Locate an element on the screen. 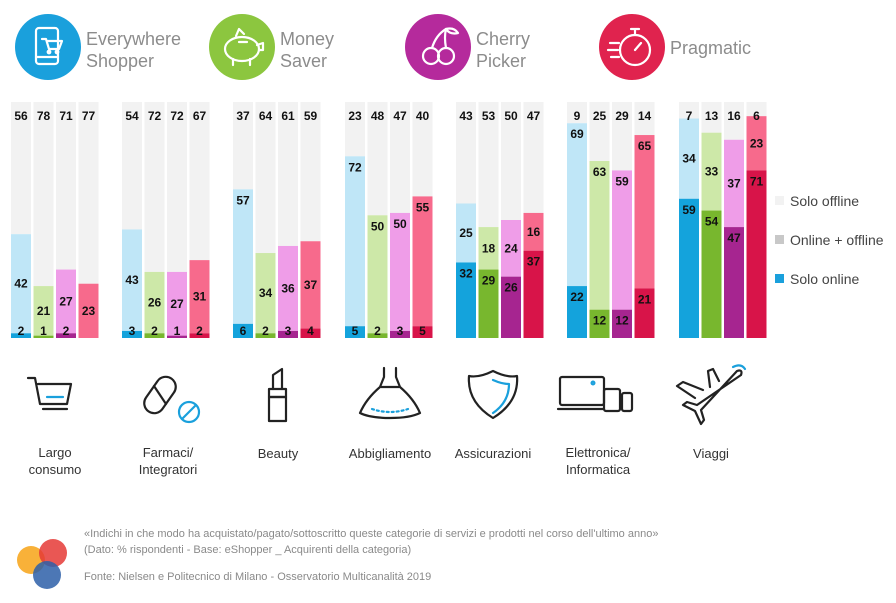 The image size is (896, 603). value-label-offline: 7 is located at coordinates (689, 116).